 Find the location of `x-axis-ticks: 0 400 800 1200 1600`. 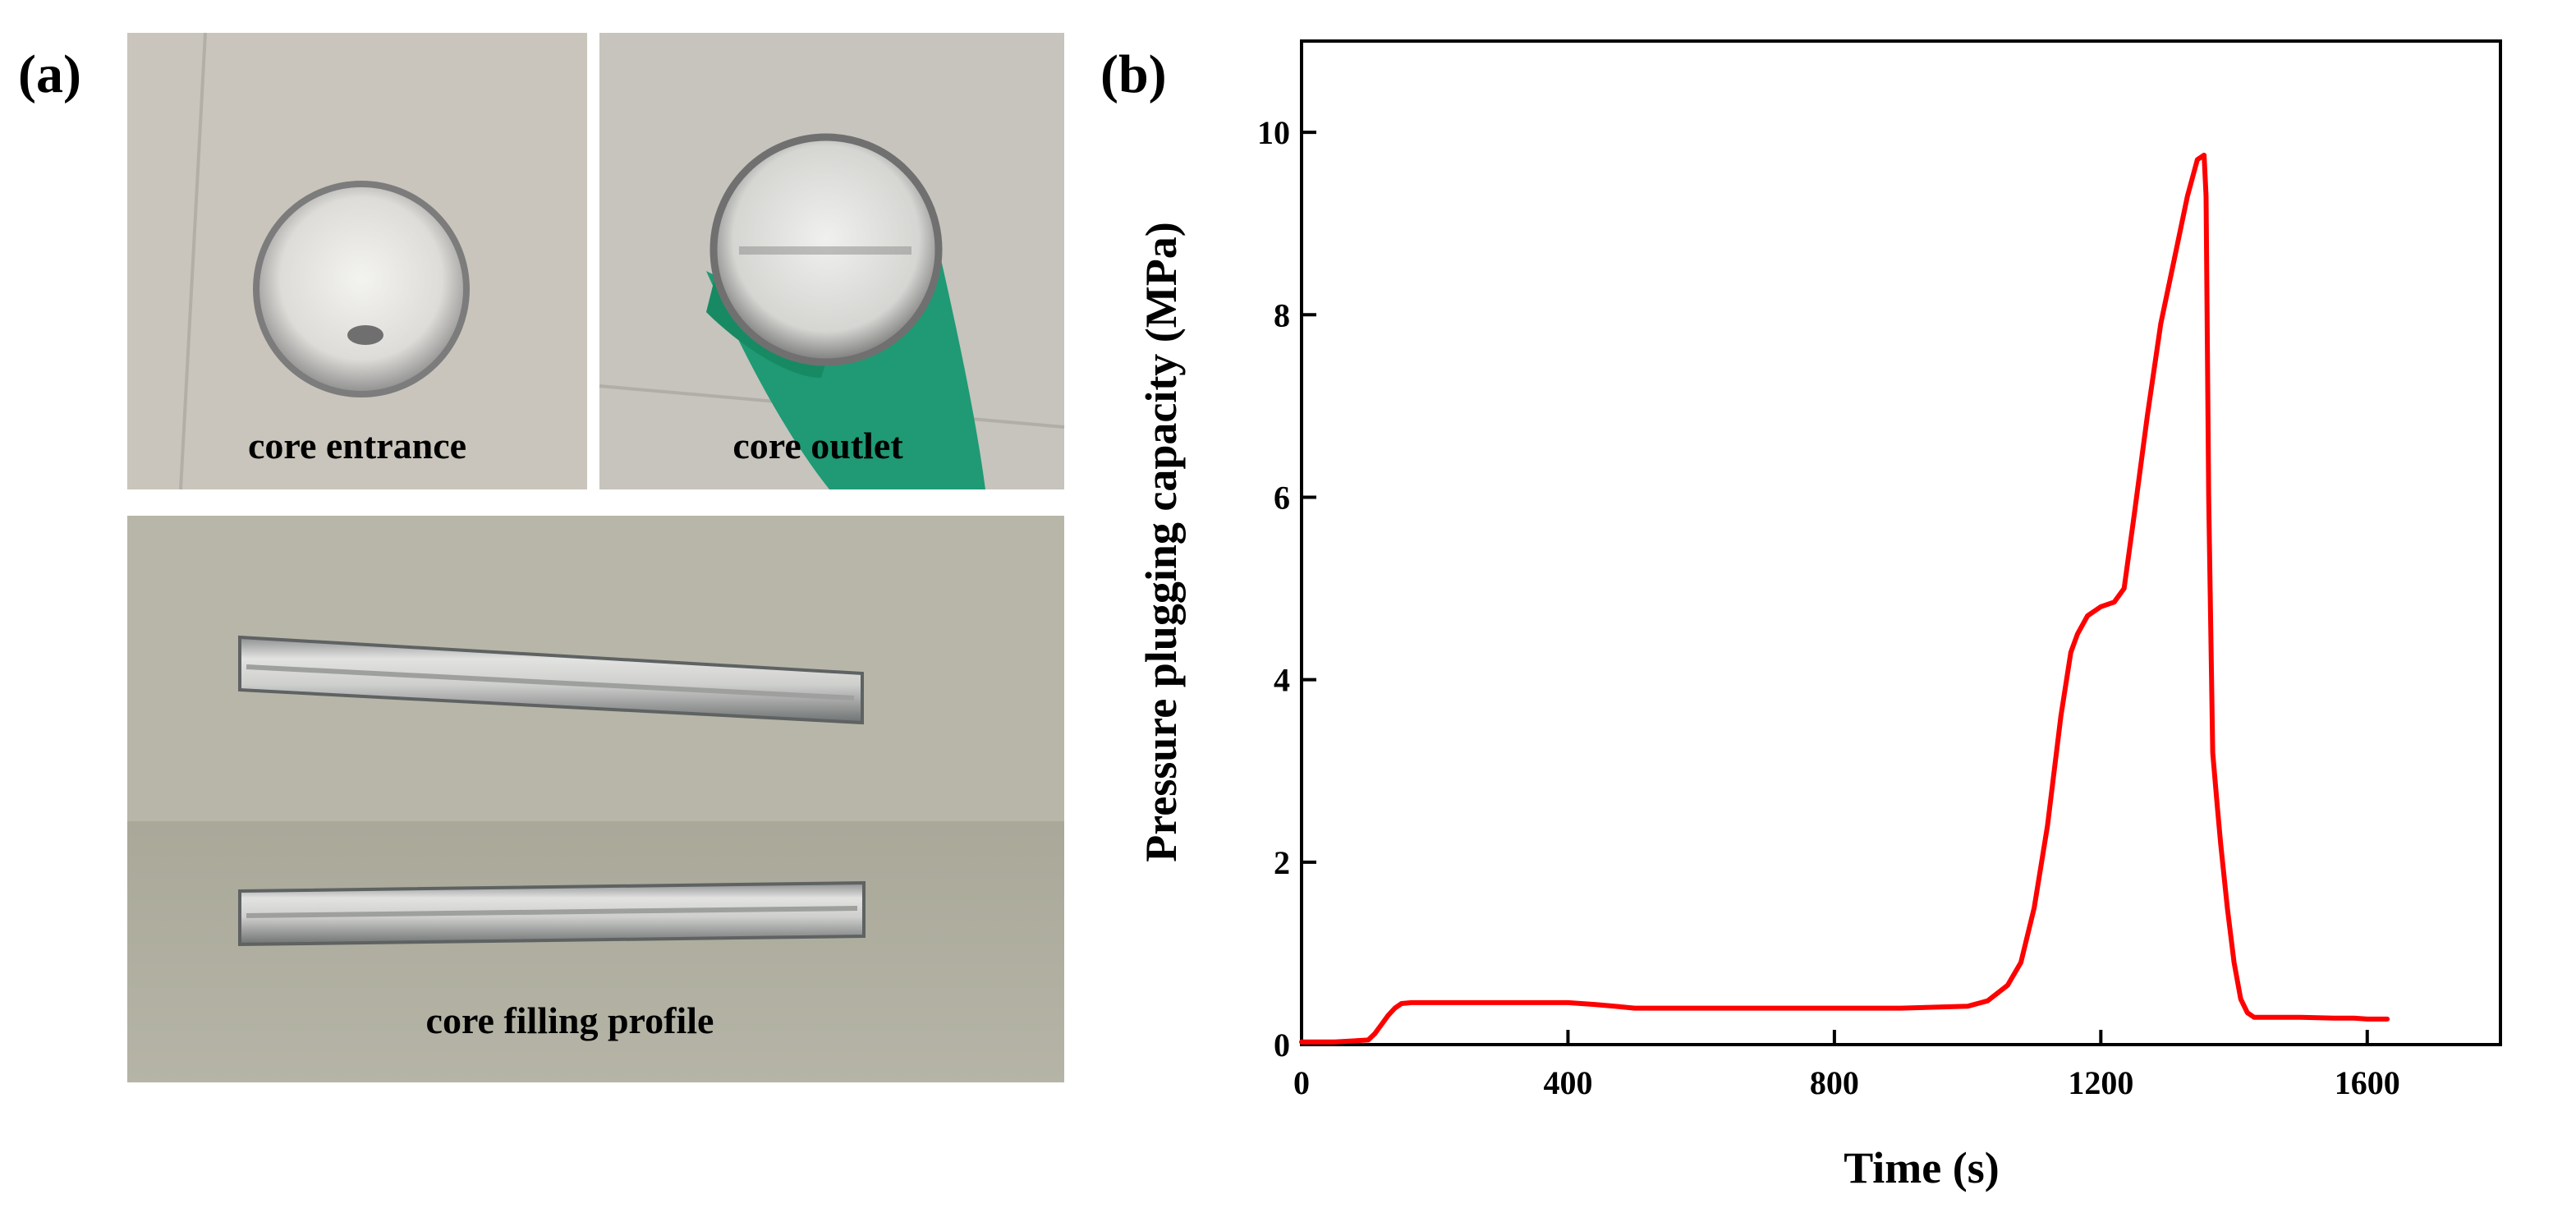

x-axis-ticks: 0 400 800 1200 1600 is located at coordinates (1846, 1066).